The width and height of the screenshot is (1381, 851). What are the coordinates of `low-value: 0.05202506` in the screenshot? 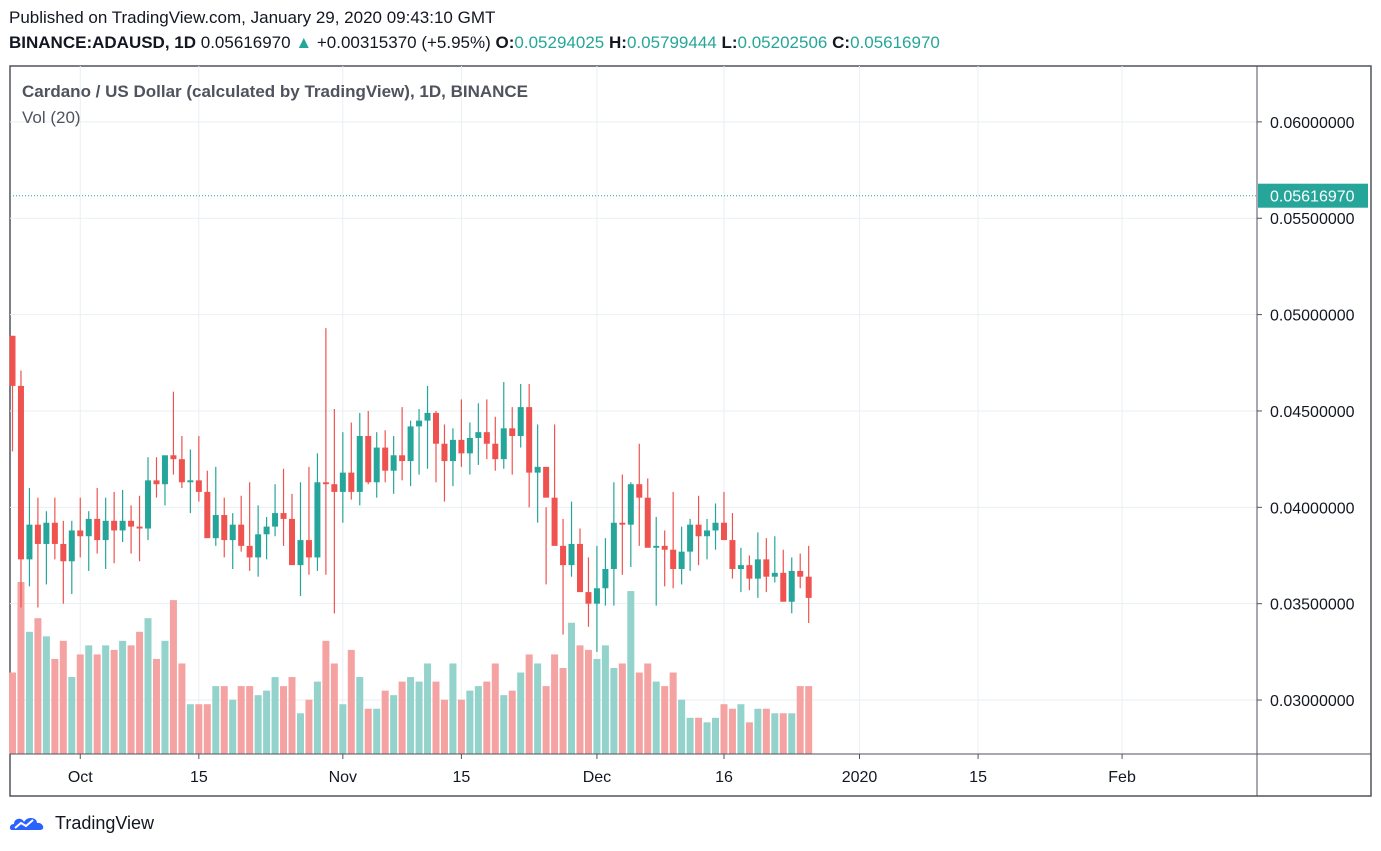 It's located at (782, 42).